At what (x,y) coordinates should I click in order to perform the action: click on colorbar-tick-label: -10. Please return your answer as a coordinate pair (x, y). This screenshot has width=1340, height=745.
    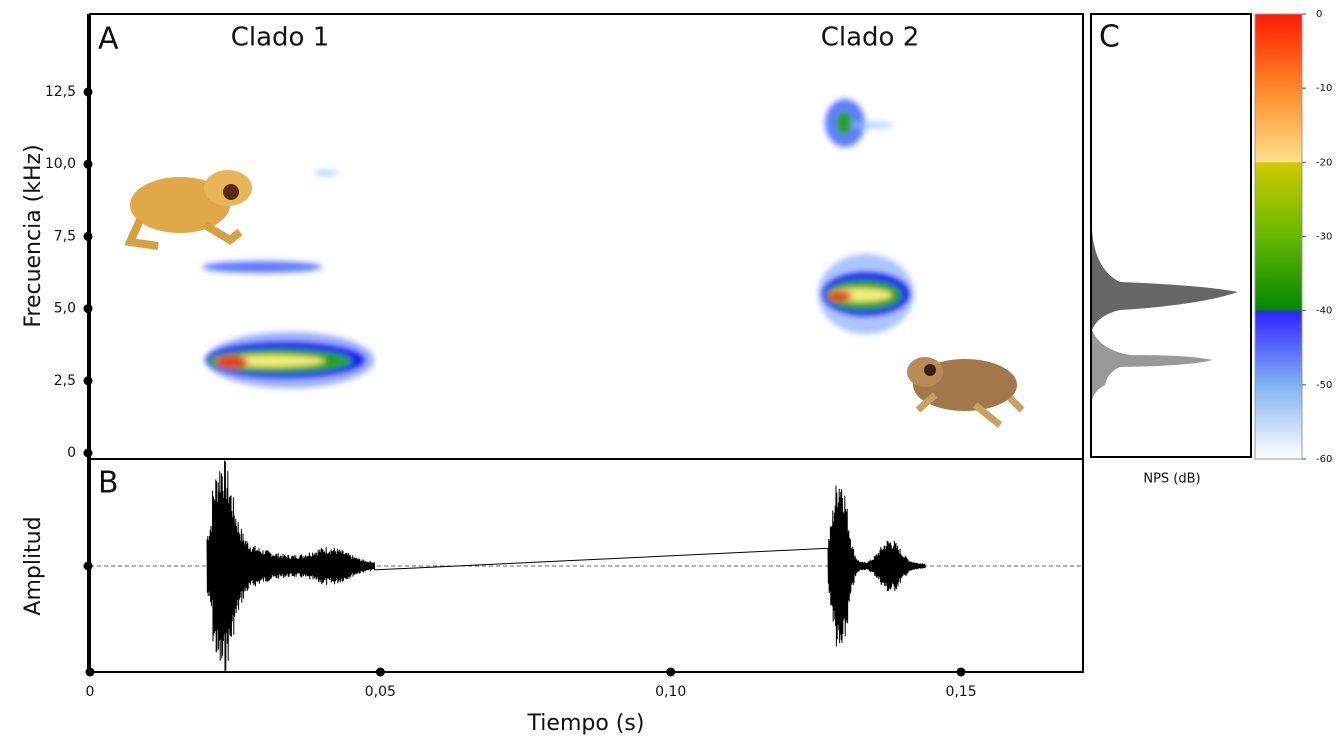
    Looking at the image, I should click on (1324, 88).